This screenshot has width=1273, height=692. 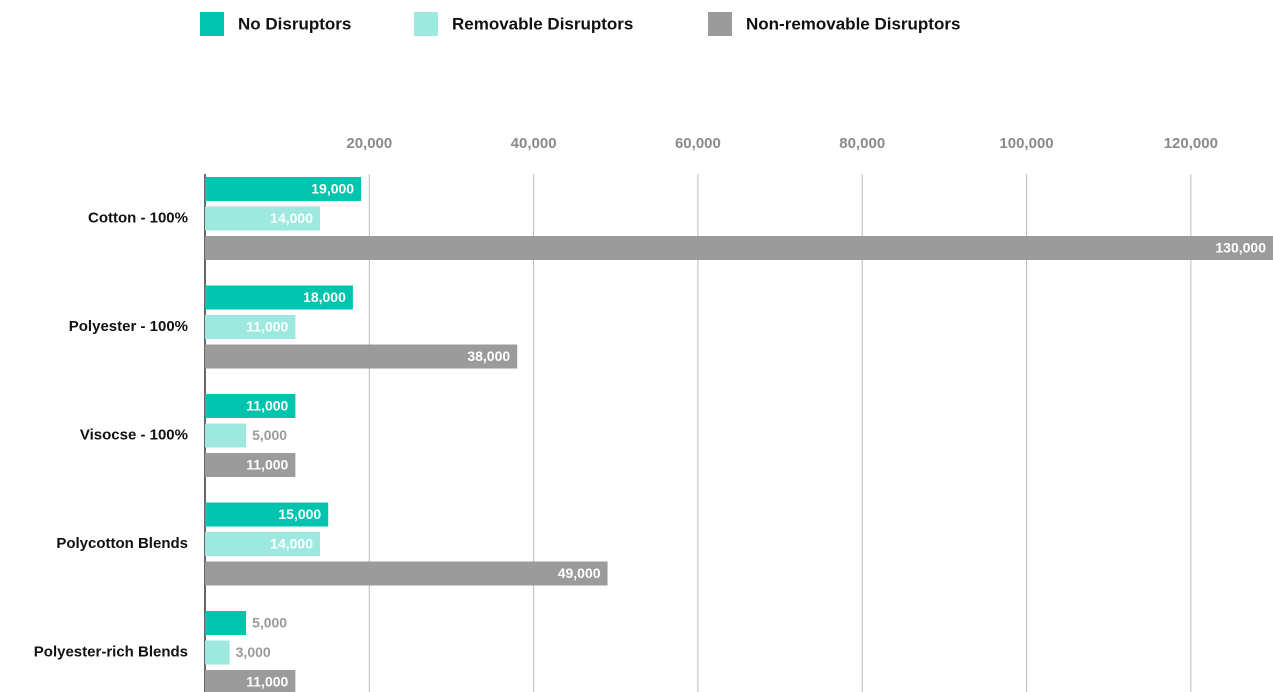 I want to click on x-tick-label: 100,000, so click(x=1026, y=143).